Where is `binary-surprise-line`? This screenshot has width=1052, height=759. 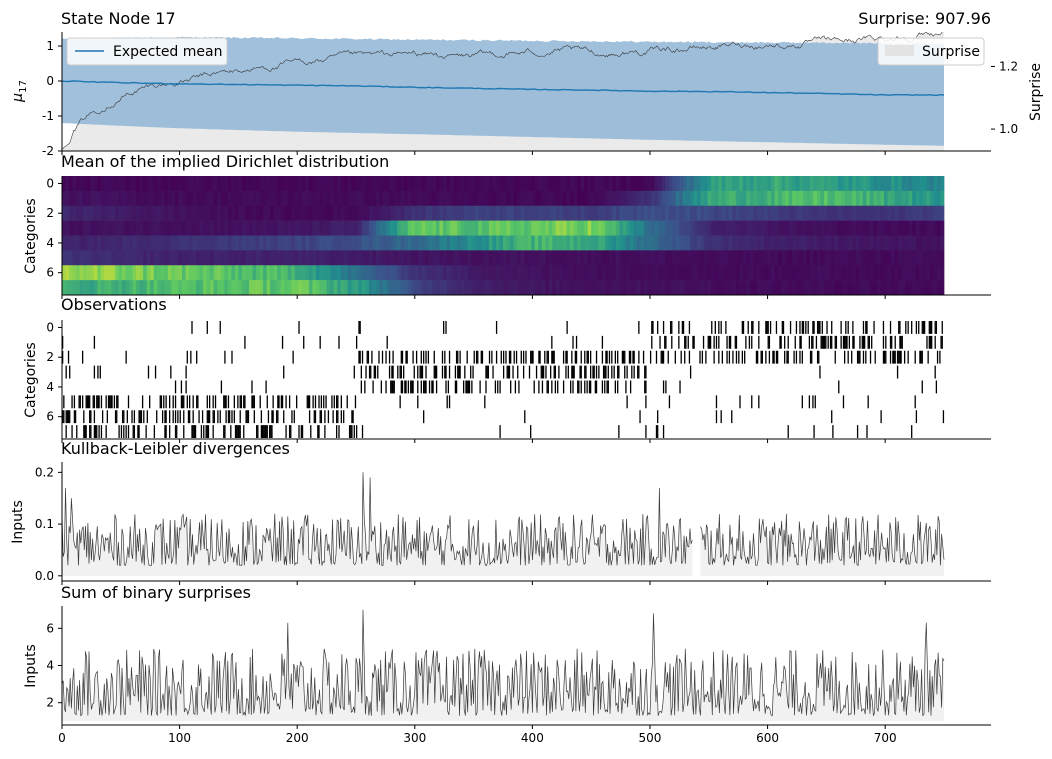 binary-surprise-line is located at coordinates (503, 663).